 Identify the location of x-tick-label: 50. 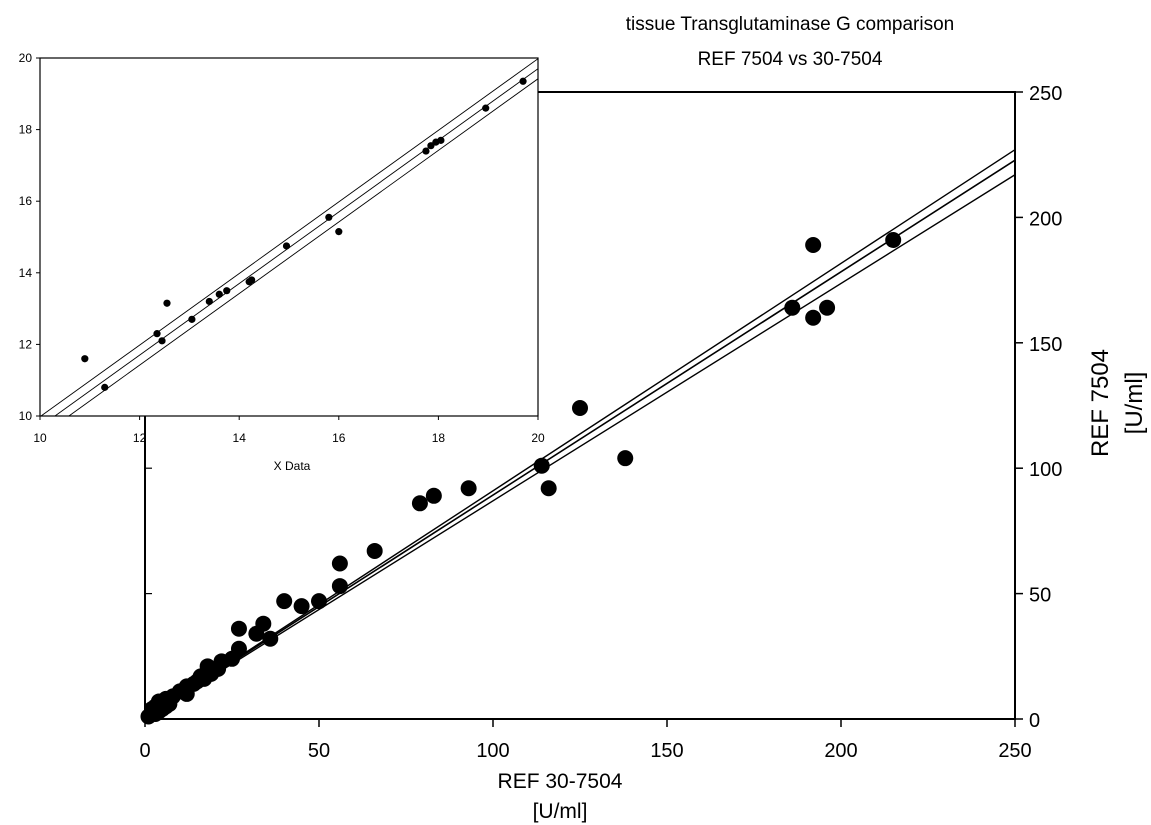
(319, 751).